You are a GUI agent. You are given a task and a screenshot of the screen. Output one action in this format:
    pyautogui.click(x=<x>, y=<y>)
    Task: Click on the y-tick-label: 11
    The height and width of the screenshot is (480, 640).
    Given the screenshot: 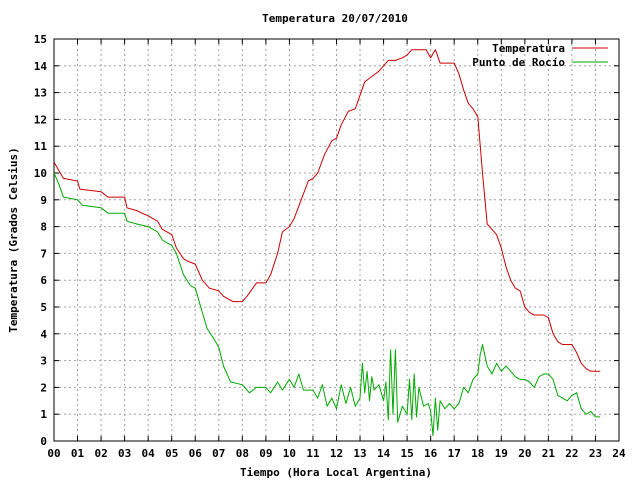 What is the action you would take?
    pyautogui.click(x=41, y=146)
    